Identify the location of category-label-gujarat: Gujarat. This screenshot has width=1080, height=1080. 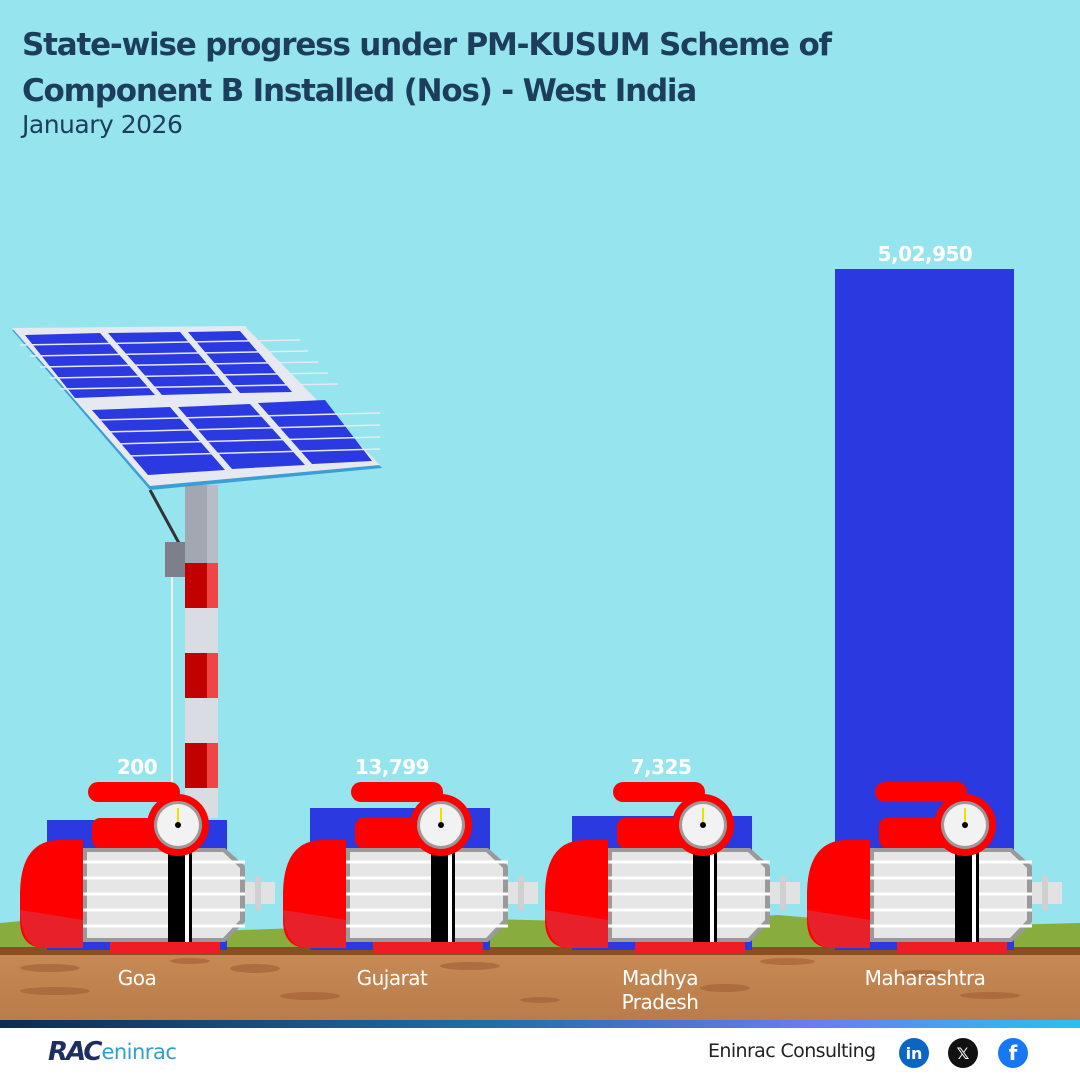
(392, 978).